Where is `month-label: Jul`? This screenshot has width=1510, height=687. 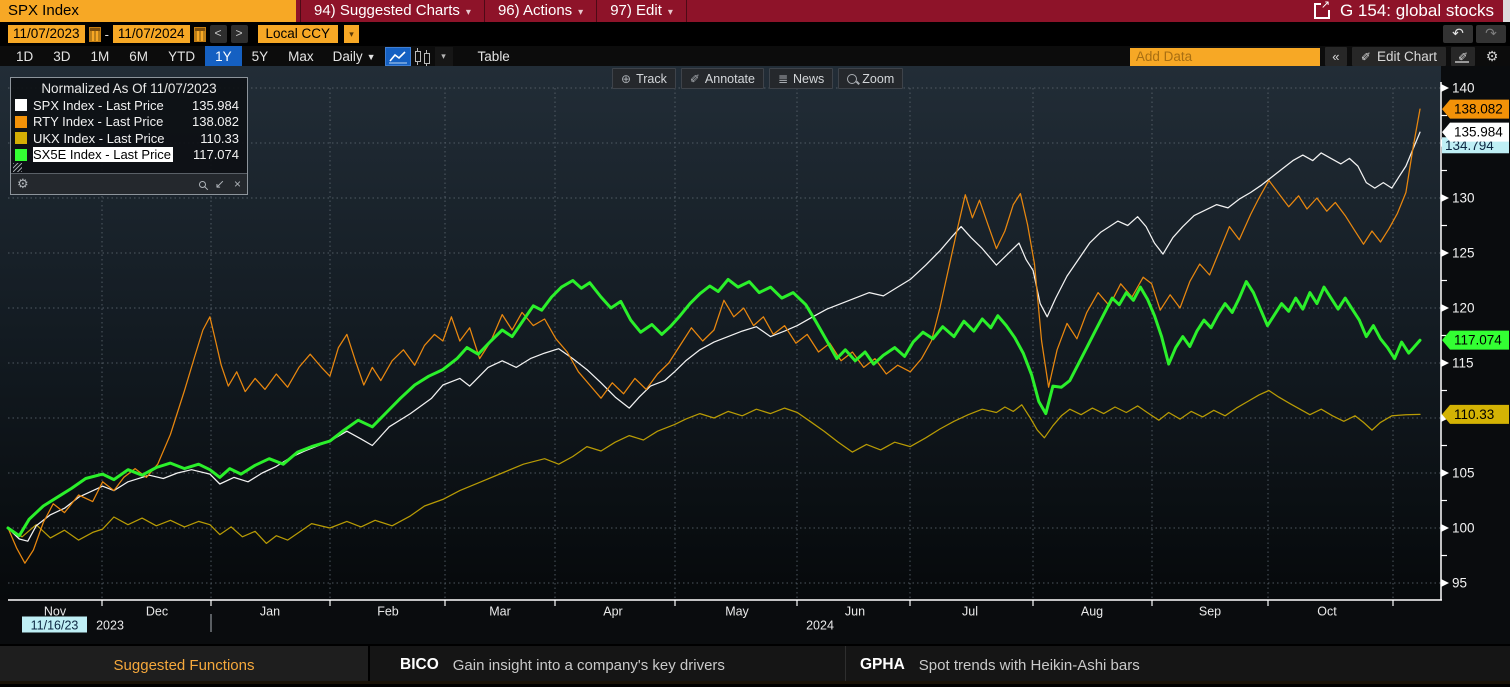
month-label: Jul is located at coordinates (970, 612).